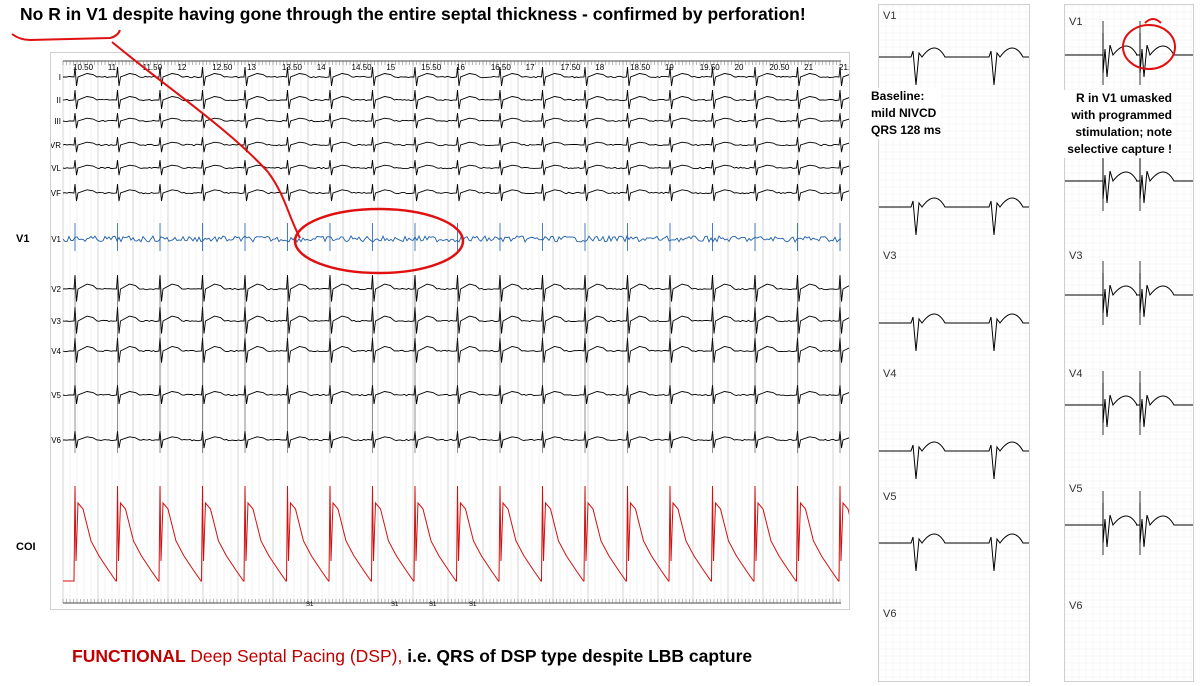 This screenshot has width=1200, height=686. What do you see at coordinates (321, 67) in the screenshot?
I see `time-tick-label: 14` at bounding box center [321, 67].